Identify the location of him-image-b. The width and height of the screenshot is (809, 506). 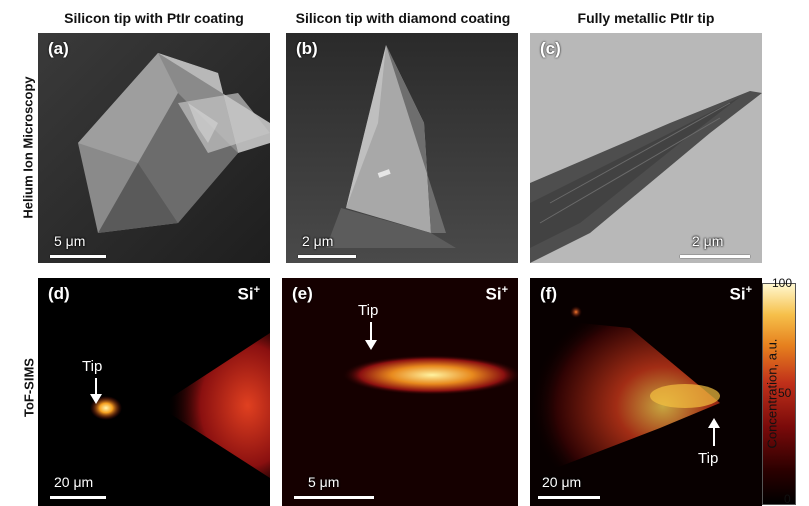
(402, 148).